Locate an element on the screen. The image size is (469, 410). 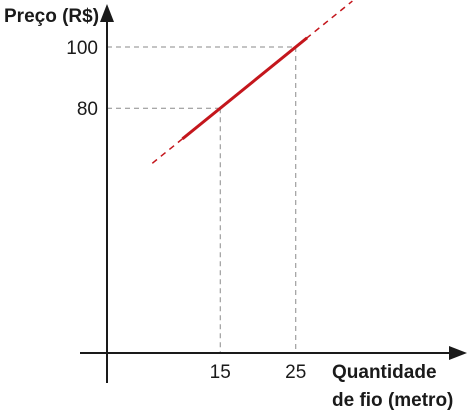
y-axis-title: Preço (R$) is located at coordinates (51, 16).